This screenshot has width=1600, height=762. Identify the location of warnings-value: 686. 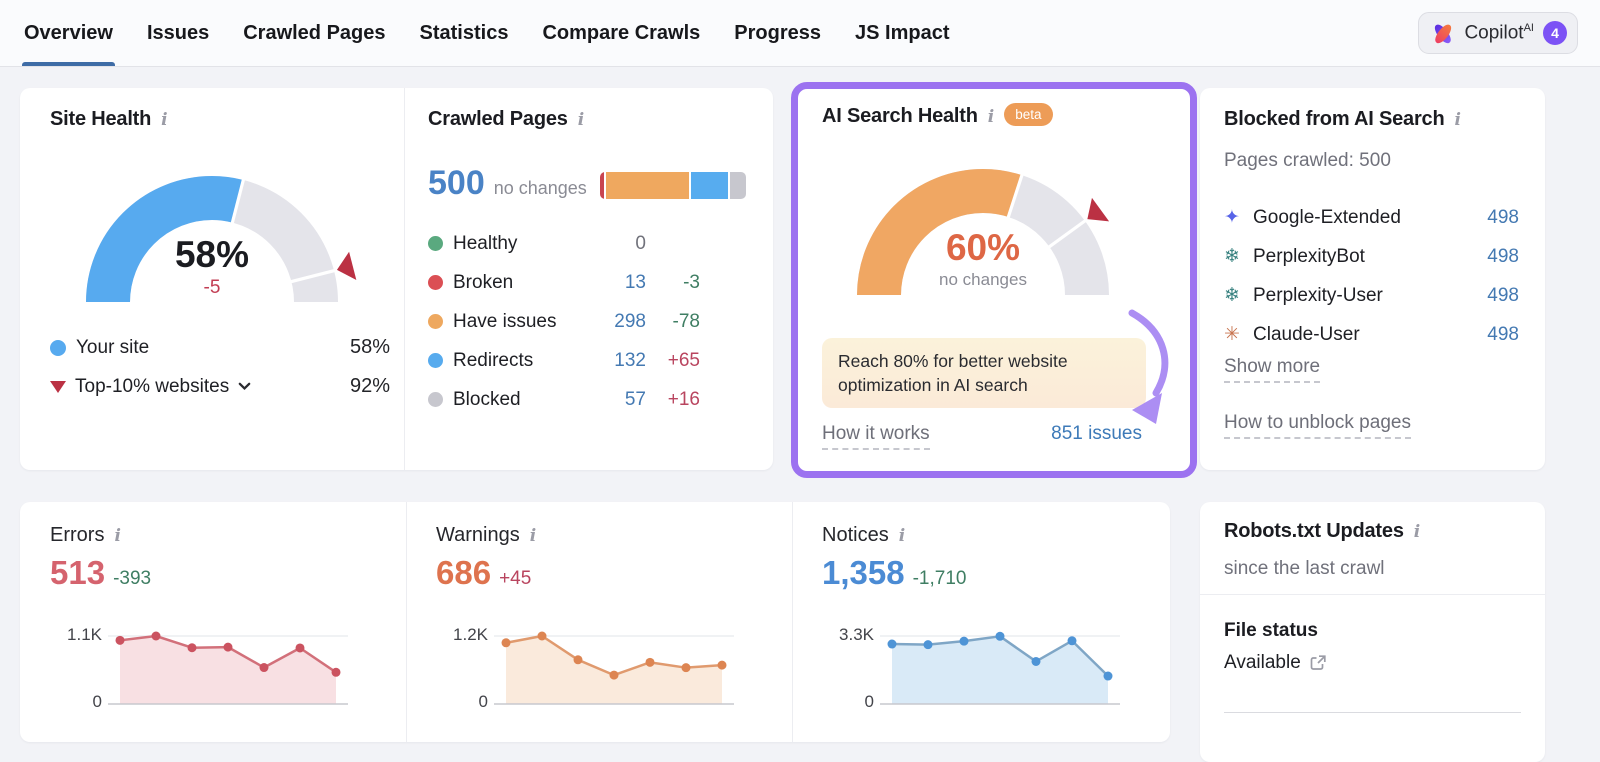
(464, 572).